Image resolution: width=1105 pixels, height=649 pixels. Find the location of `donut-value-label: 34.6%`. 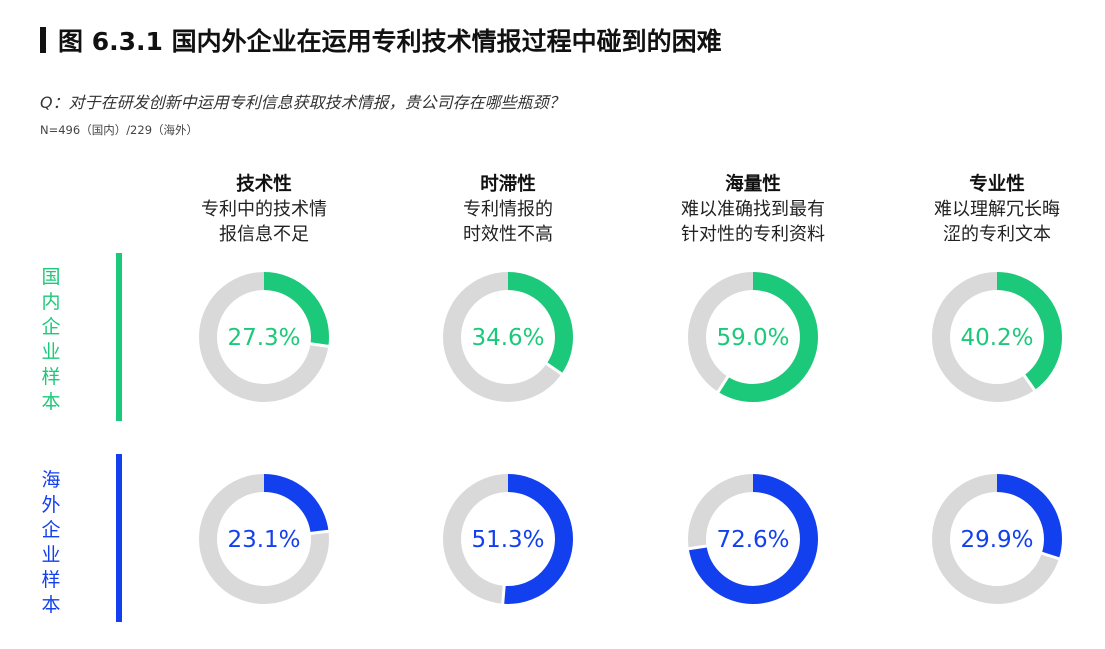

donut-value-label: 34.6% is located at coordinates (507, 338).